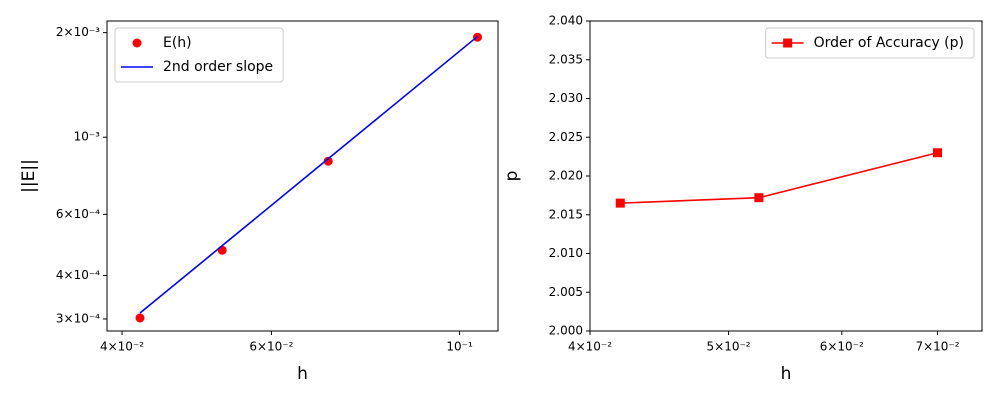  I want to click on legend: Order of Accuracy (p), so click(870, 43).